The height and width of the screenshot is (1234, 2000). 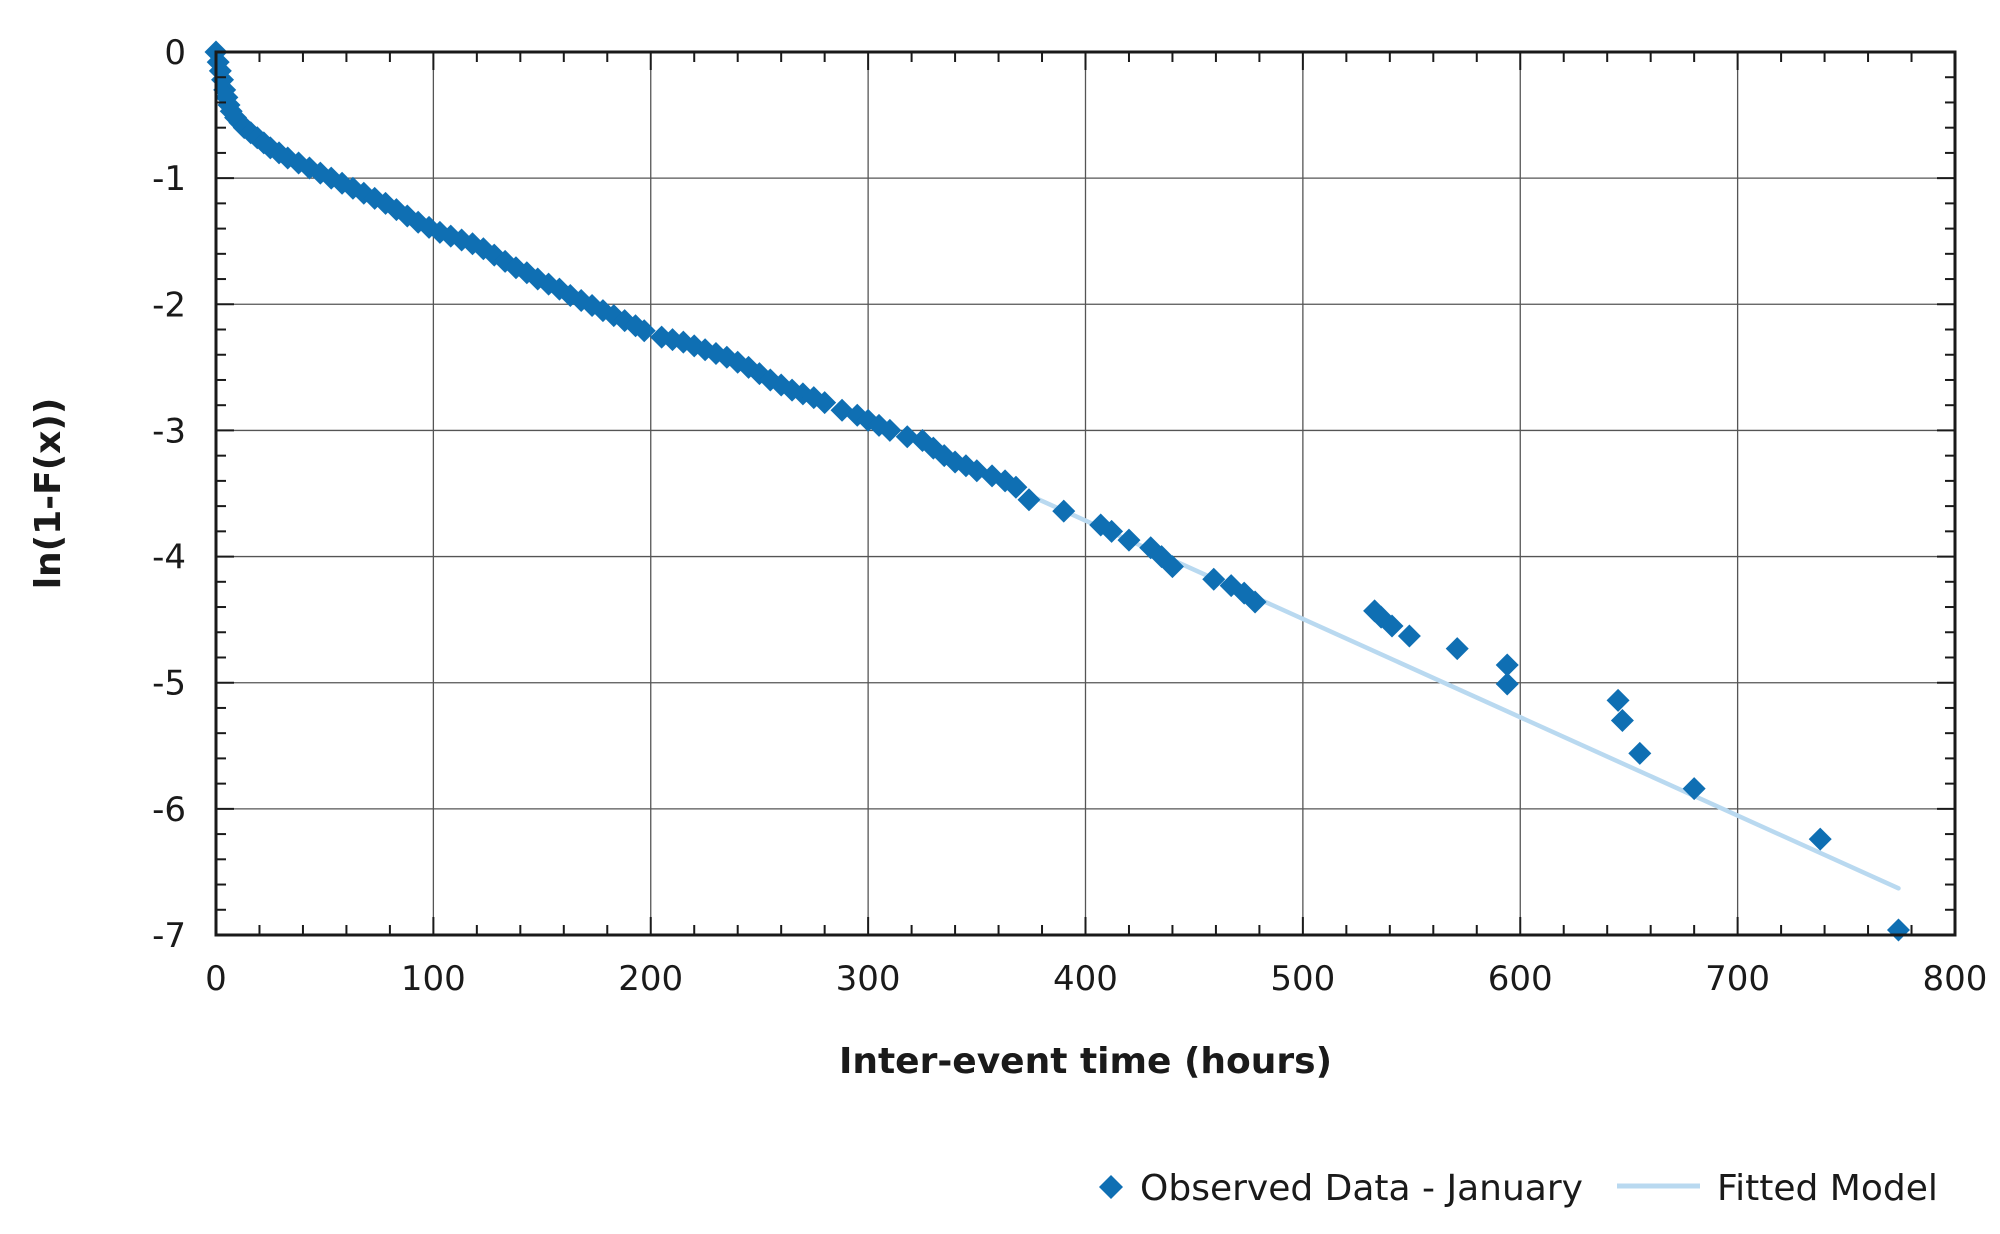 What do you see at coordinates (1955, 979) in the screenshot?
I see `x-tick-label-800: 800` at bounding box center [1955, 979].